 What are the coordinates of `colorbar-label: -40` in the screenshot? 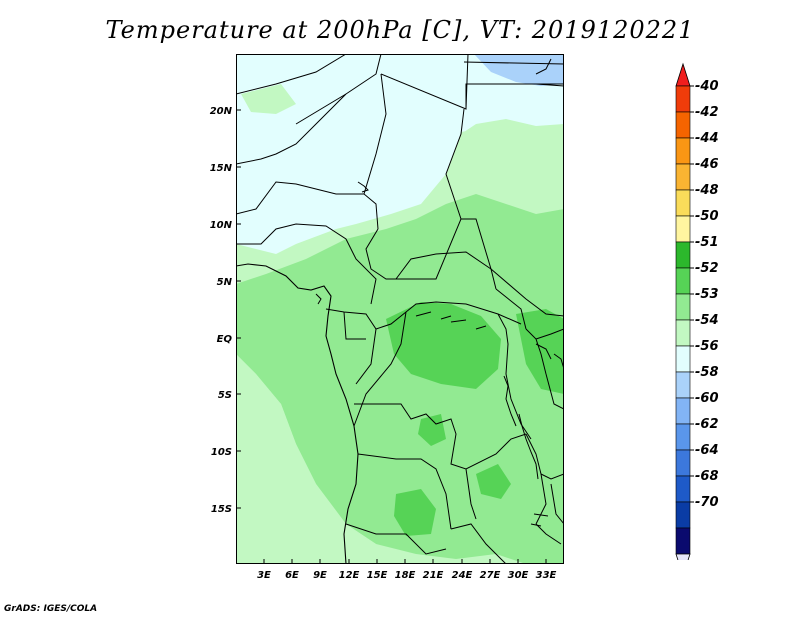 It's located at (707, 86).